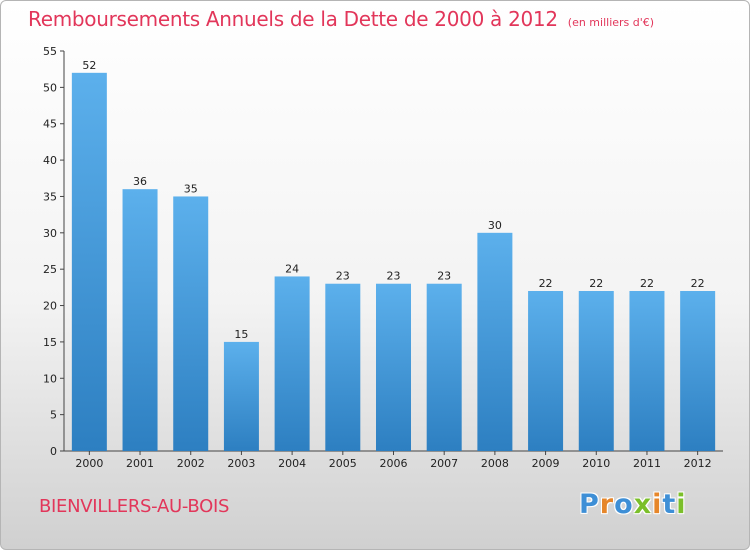  I want to click on logo-letter: x, so click(643, 504).